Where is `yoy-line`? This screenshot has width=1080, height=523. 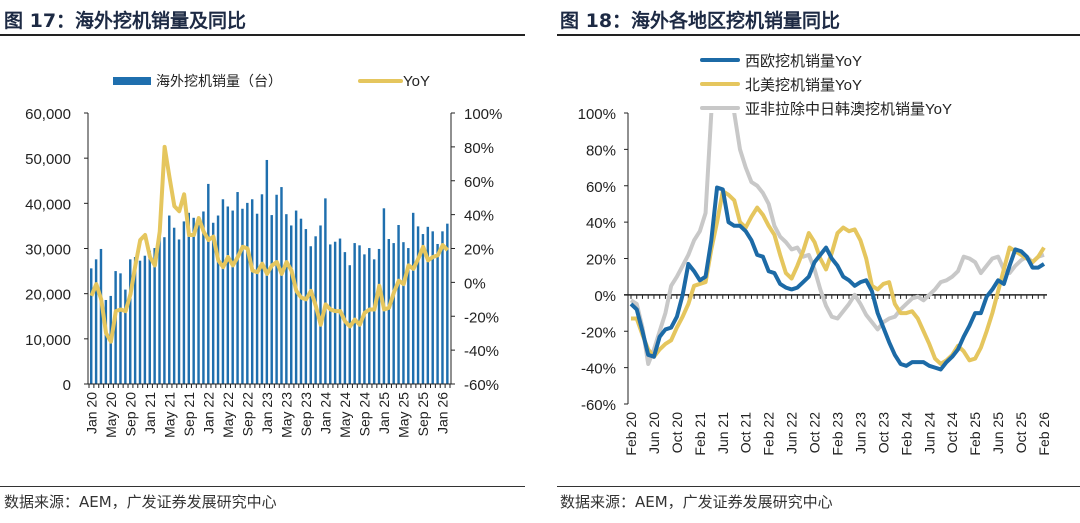 yoy-line is located at coordinates (269, 244).